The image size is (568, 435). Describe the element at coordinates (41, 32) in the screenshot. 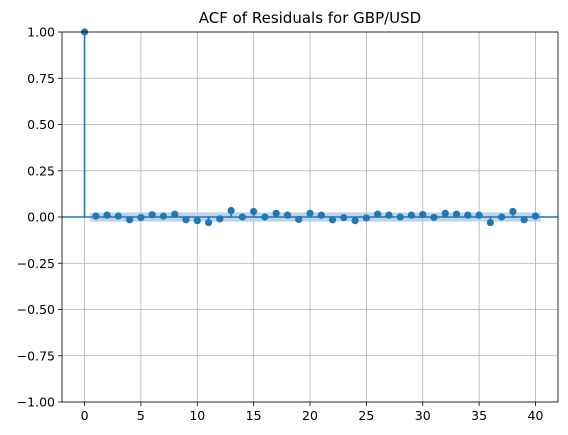

I see `y-tick-label: 1.00` at that location.